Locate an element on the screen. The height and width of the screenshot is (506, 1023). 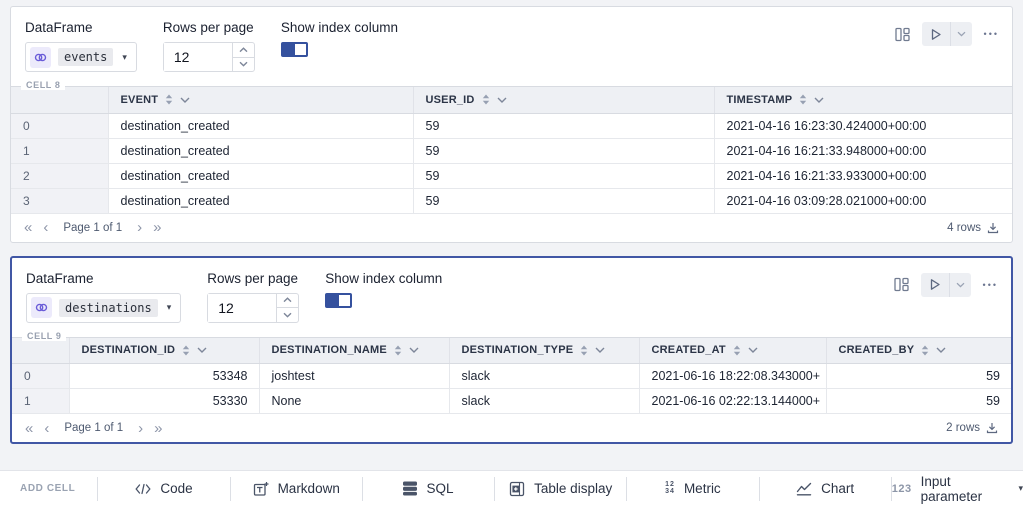
add-markdown-cell-button: Markdown is located at coordinates (296, 488).